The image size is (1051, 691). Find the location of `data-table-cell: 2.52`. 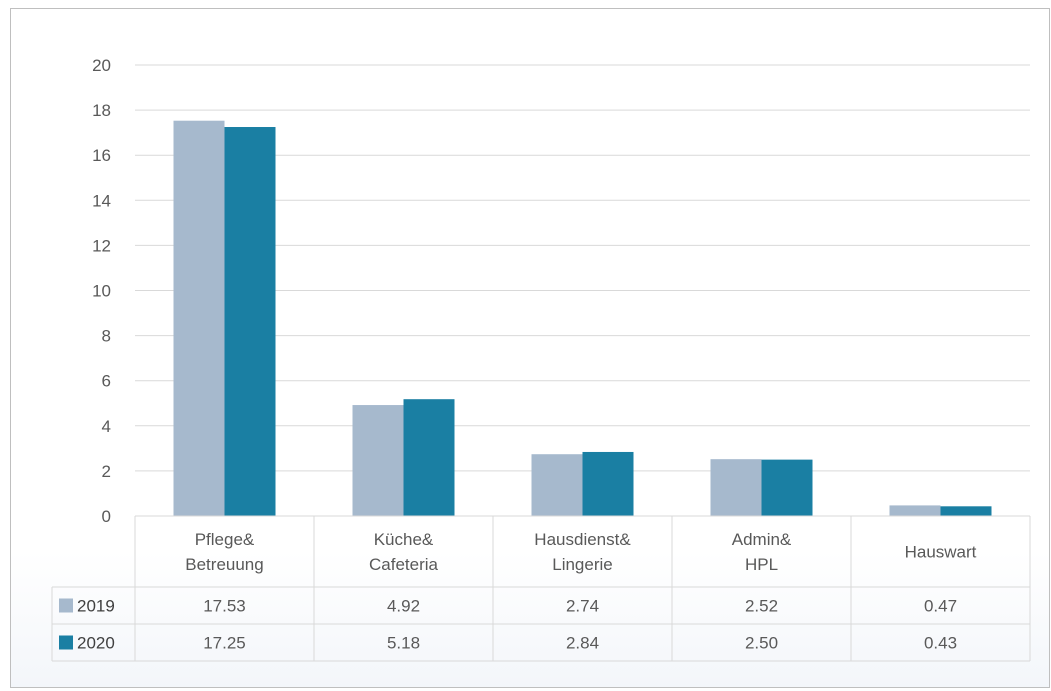

data-table-cell: 2.52 is located at coordinates (761, 606).